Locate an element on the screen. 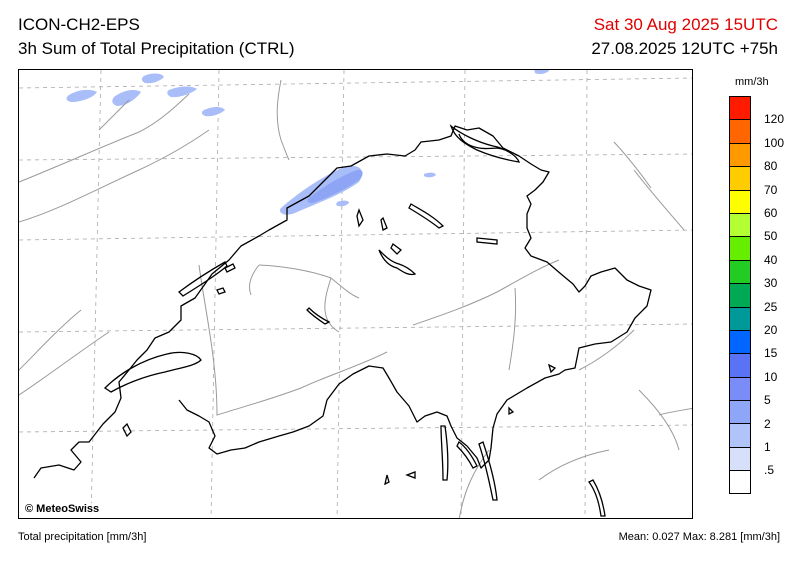 Image resolution: width=800 pixels, height=561 pixels. lake-garda is located at coordinates (597, 498).